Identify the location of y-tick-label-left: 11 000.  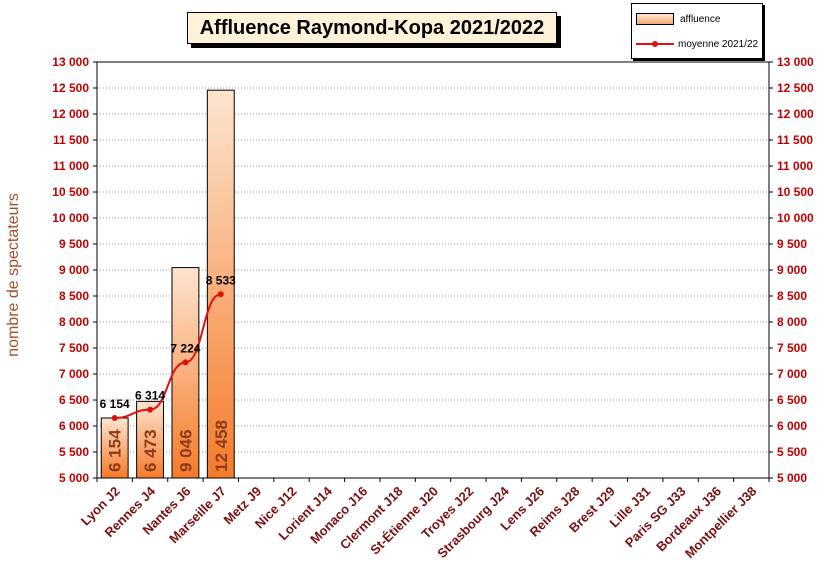
(71, 166).